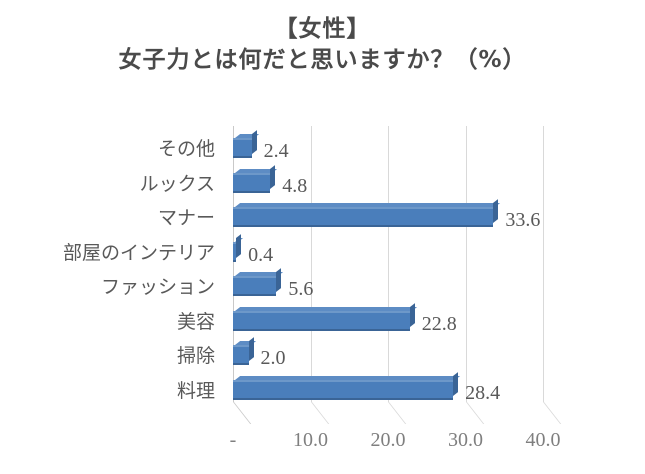 This screenshot has width=645, height=474. What do you see at coordinates (439, 323) in the screenshot?
I see `bar-value-label: 22.8` at bounding box center [439, 323].